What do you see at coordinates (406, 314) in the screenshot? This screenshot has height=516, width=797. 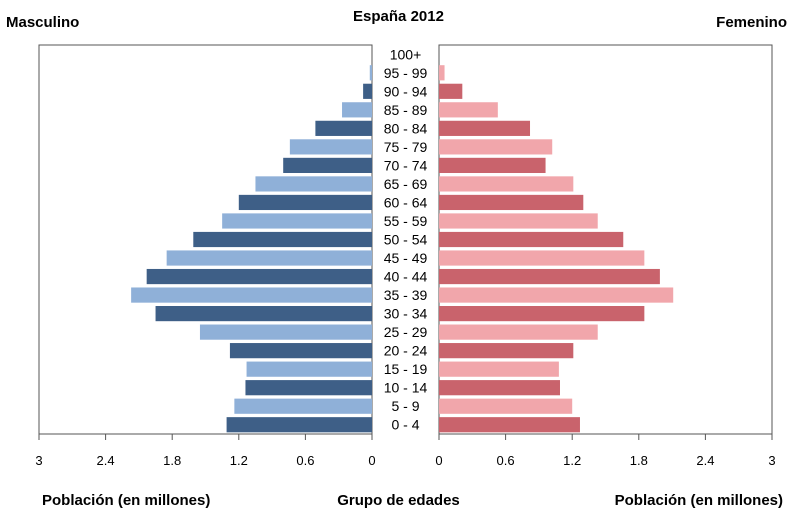 I see `age-group-label-14: 30 - 34` at bounding box center [406, 314].